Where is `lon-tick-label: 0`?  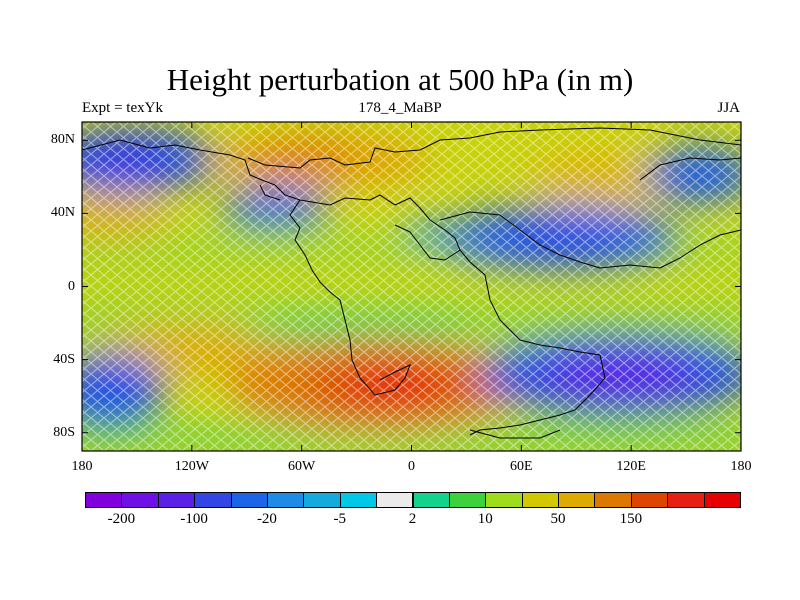 lon-tick-label: 0 is located at coordinates (411, 466).